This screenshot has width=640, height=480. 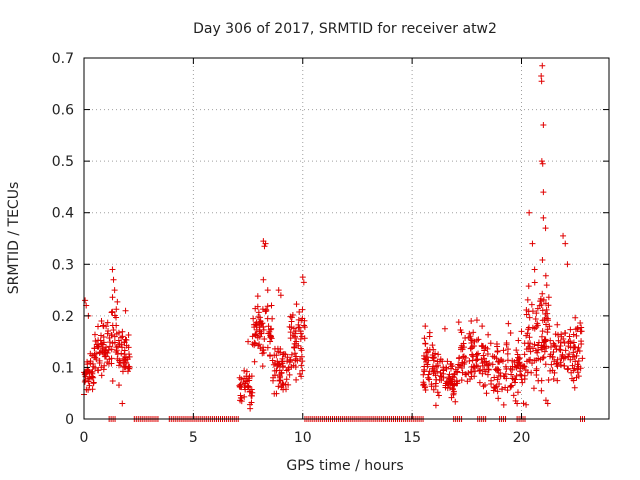 I want to click on y-tick-label: 0.6, so click(x=63, y=111).